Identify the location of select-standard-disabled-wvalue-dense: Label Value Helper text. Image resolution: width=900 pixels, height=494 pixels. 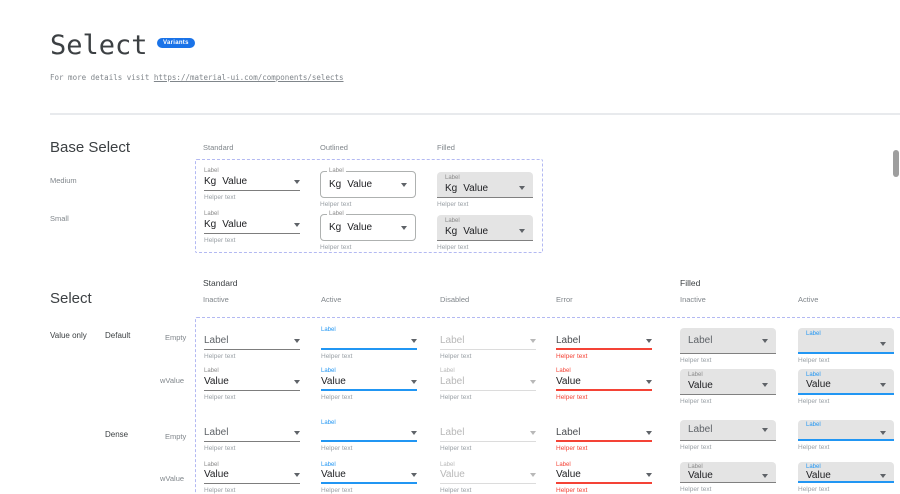
(488, 477).